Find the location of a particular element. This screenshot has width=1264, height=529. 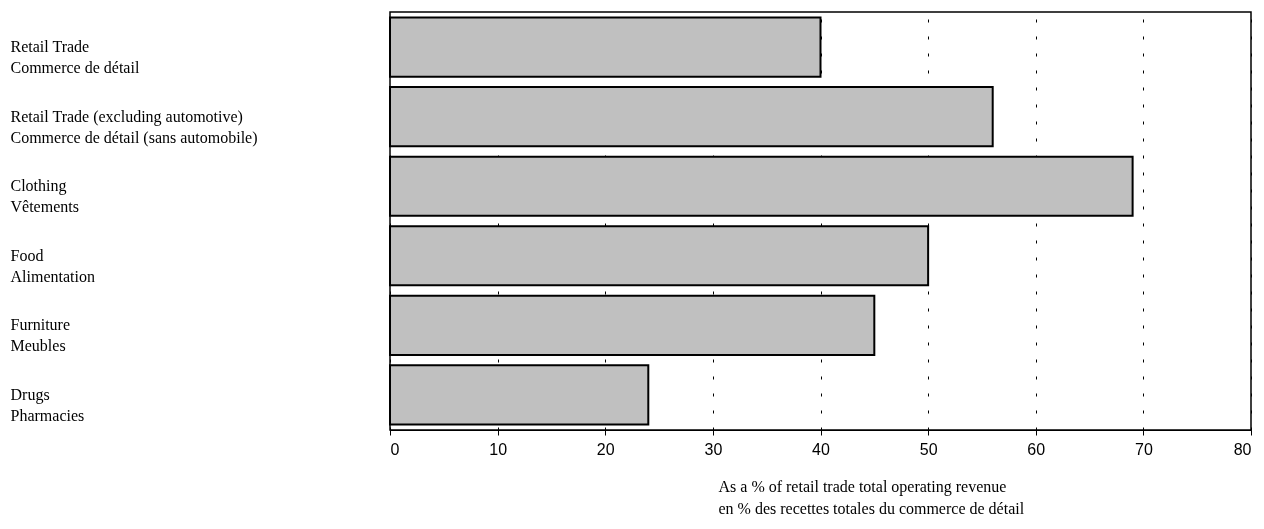

x-tick-label: 20 is located at coordinates (605, 449).